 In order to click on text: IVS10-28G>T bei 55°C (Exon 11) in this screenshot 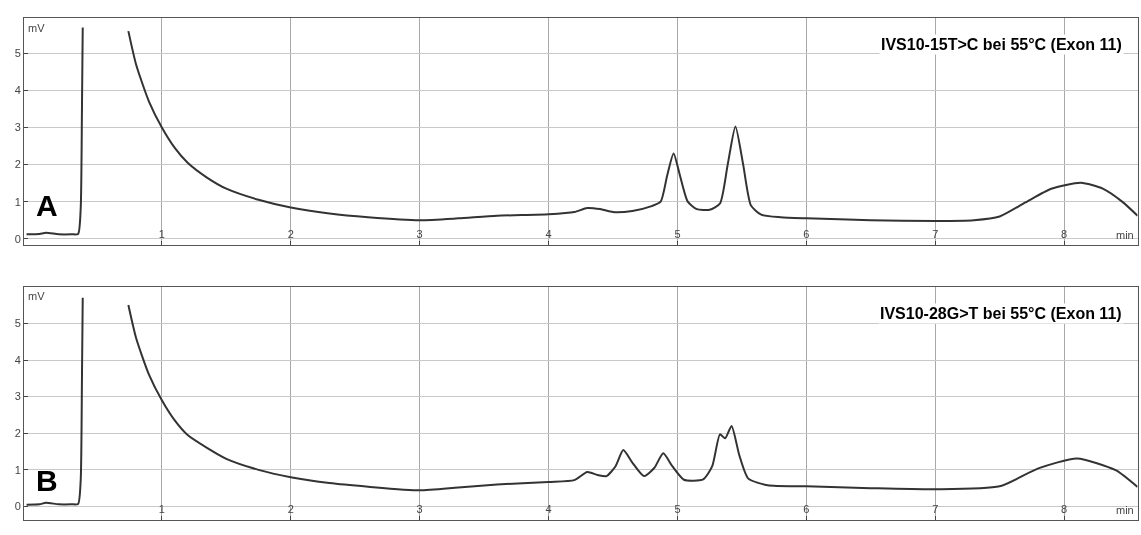, I will do `click(1001, 313)`.